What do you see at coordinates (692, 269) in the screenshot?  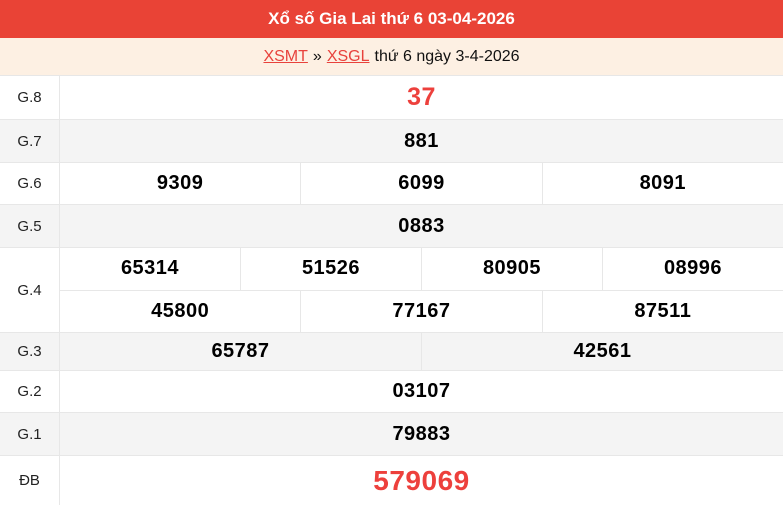 I see `prize-number: 08996` at bounding box center [692, 269].